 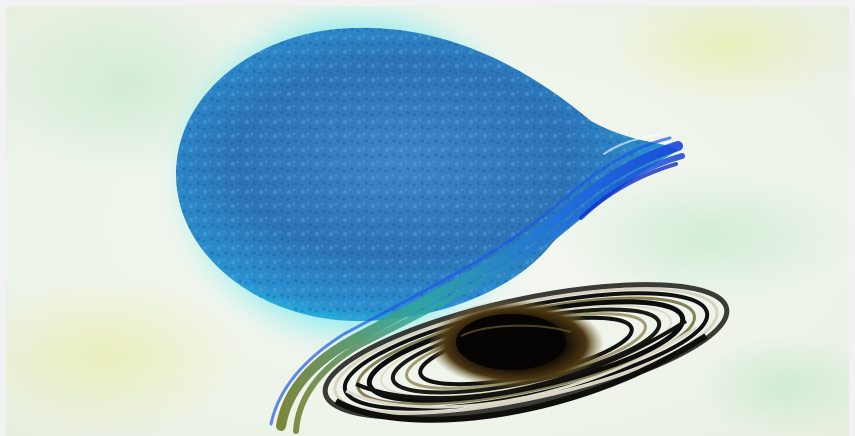 I want to click on accretion-disk-front-arc, so click(x=521, y=371).